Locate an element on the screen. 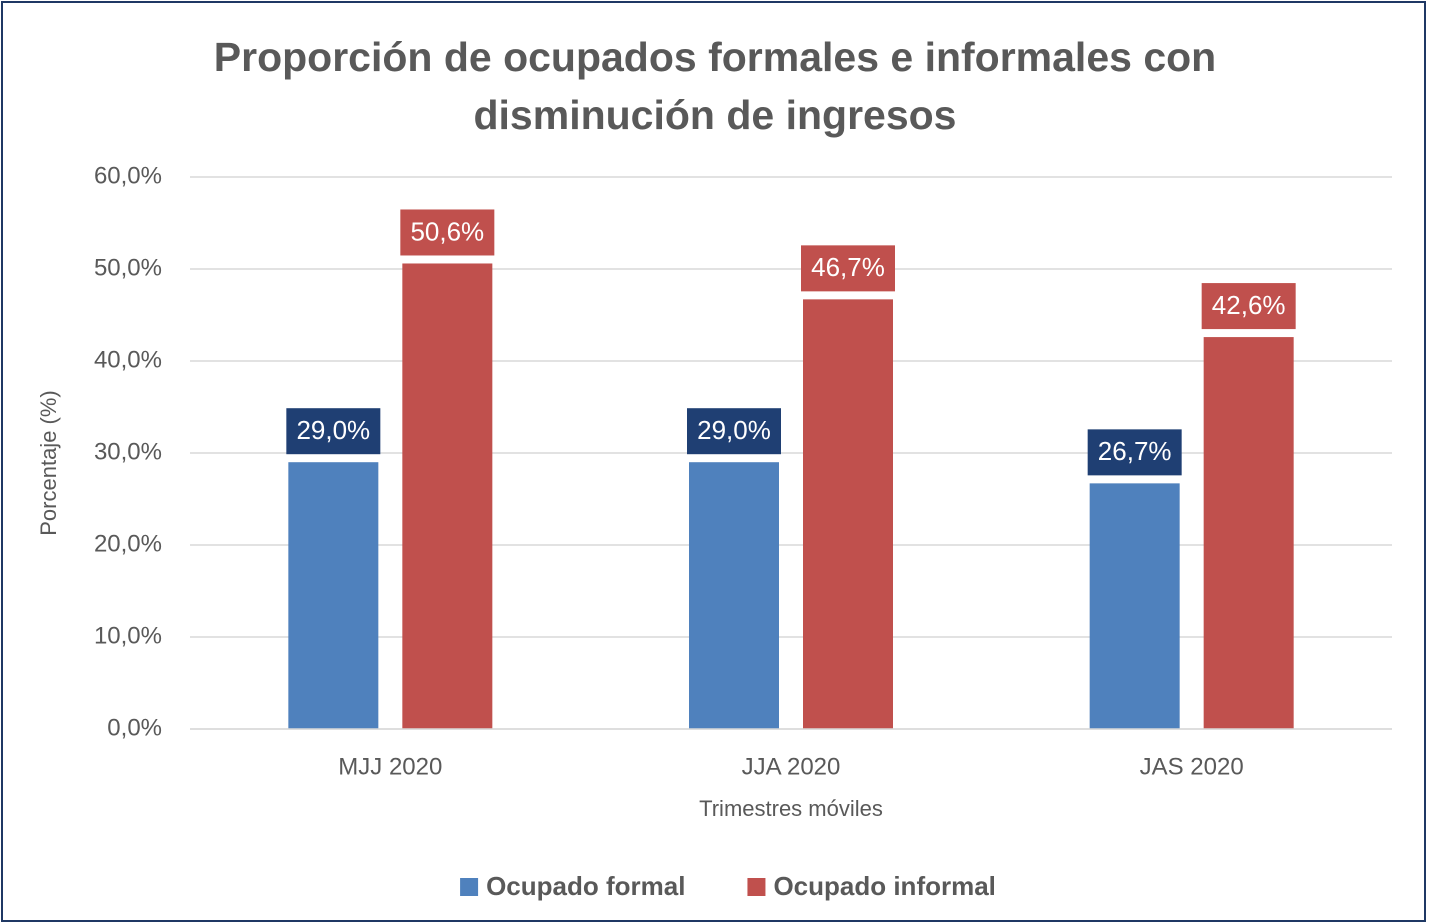  y-tick-label: 10,0% is located at coordinates (128, 635).